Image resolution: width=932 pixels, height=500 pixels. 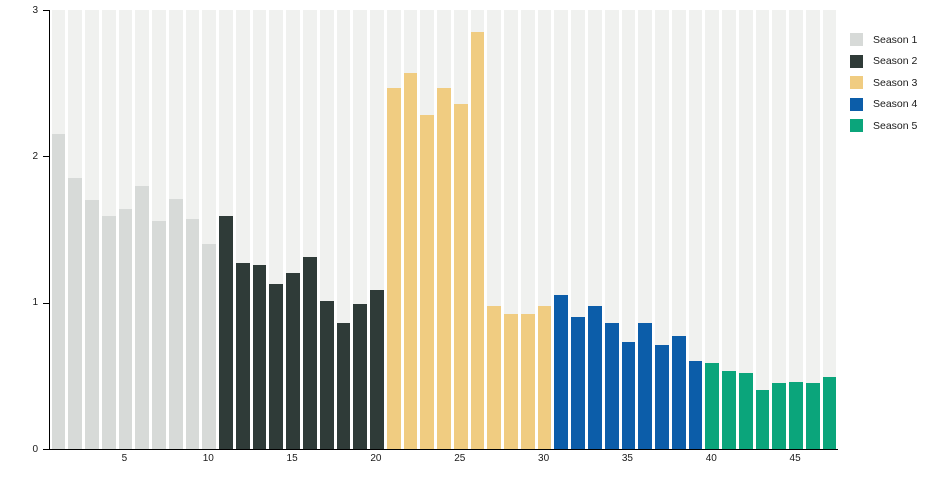 What do you see at coordinates (376, 458) in the screenshot?
I see `x-tick-label-20: 20` at bounding box center [376, 458].